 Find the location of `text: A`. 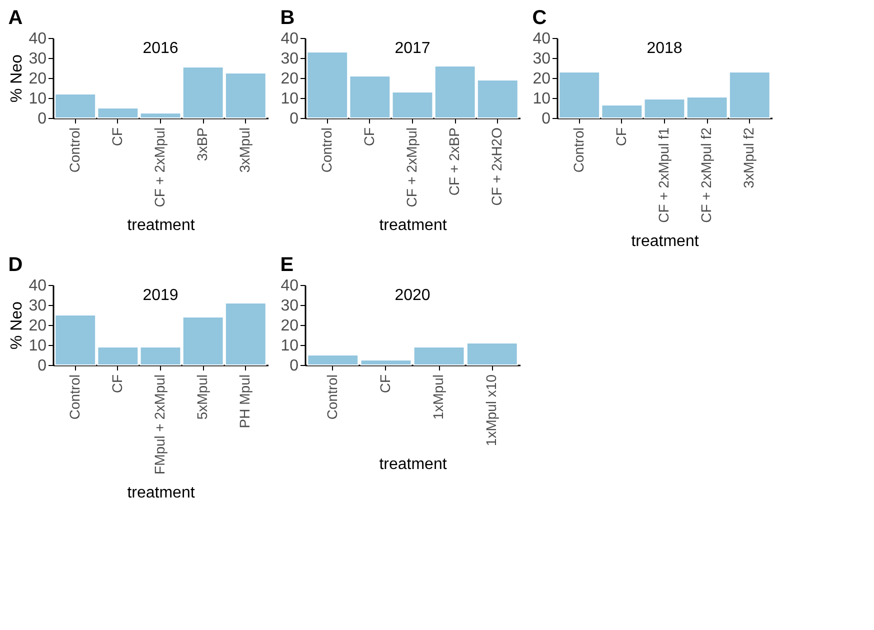

text: A is located at coordinates (15, 18).